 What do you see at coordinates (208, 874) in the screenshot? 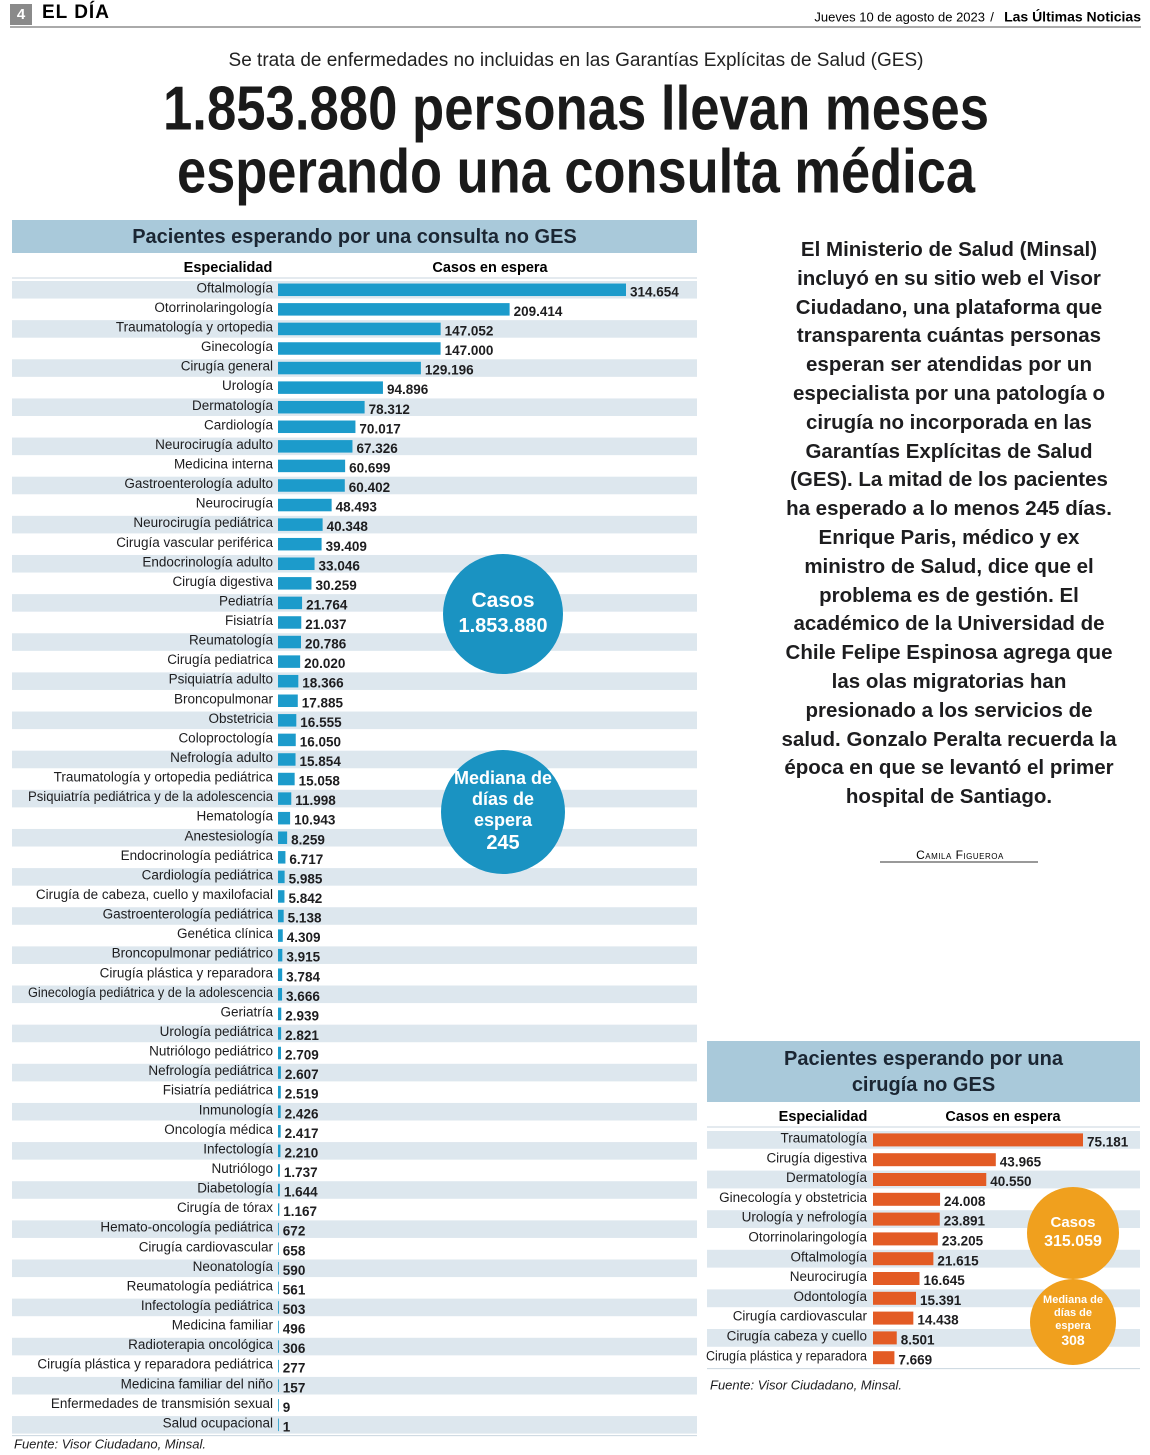
I see `category-label: Cardiología pediátrica` at bounding box center [208, 874].